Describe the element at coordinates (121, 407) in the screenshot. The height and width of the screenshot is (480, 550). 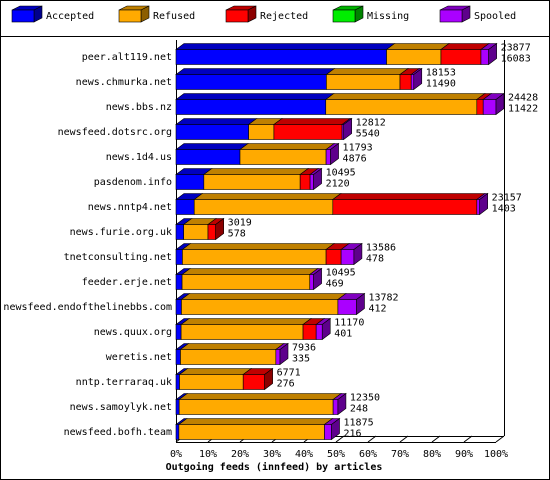
I see `category-label: news.samoylyk.net` at that location.